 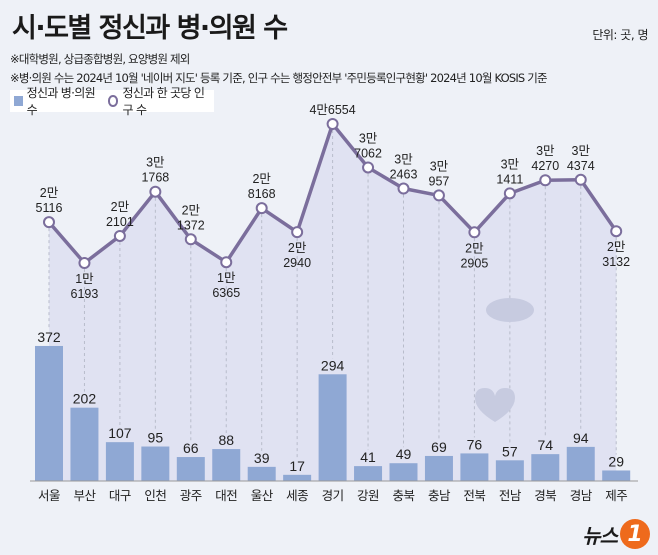 What do you see at coordinates (439, 173) in the screenshot?
I see `line-value-label: 3만 957` at bounding box center [439, 173].